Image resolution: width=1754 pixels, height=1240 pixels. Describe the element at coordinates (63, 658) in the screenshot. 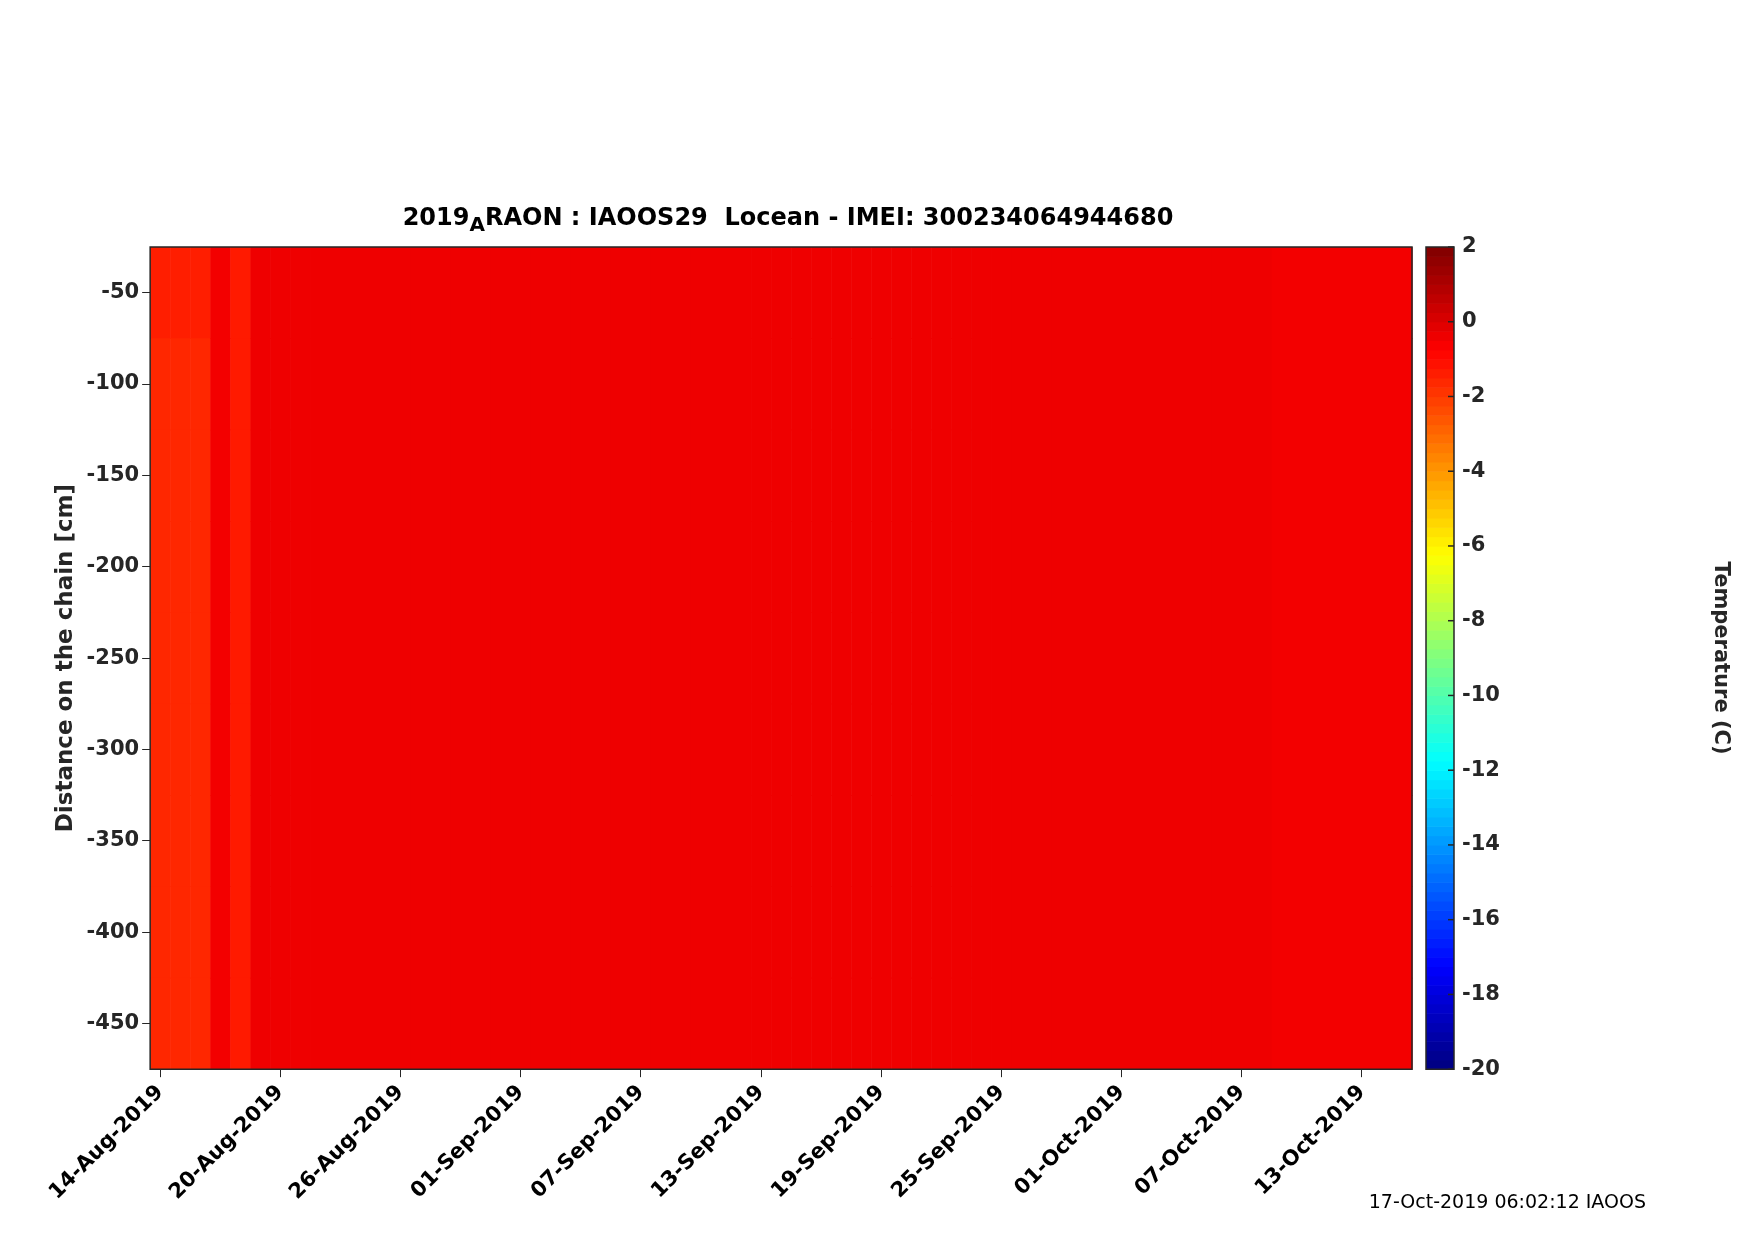

I see `y-axis-title: Distance on the chain [cm]` at that location.